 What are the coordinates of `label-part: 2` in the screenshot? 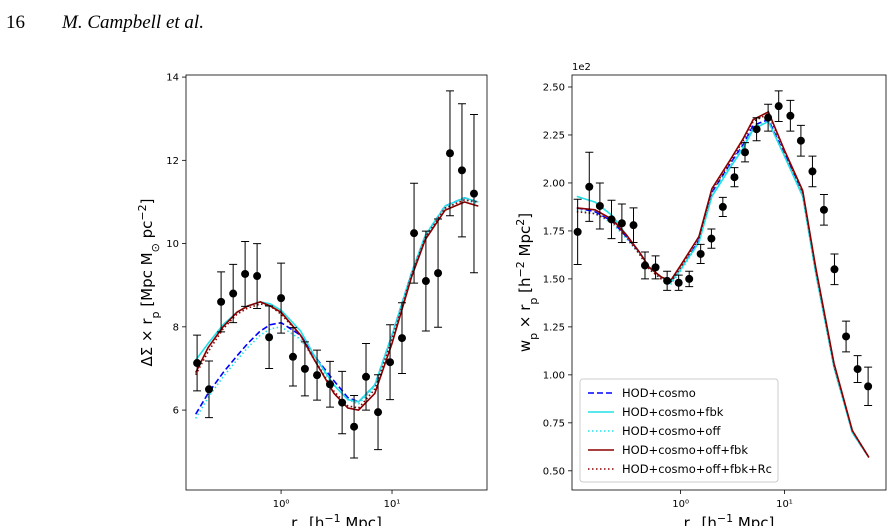 It's located at (520, 222).